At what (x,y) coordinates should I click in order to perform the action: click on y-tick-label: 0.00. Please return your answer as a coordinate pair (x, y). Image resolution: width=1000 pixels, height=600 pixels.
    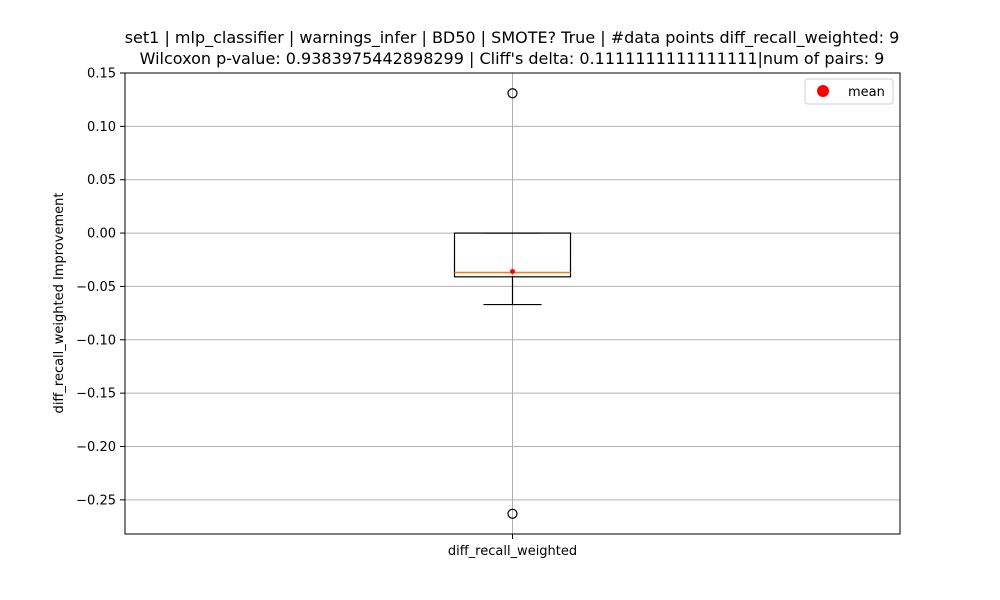
    Looking at the image, I should click on (101, 234).